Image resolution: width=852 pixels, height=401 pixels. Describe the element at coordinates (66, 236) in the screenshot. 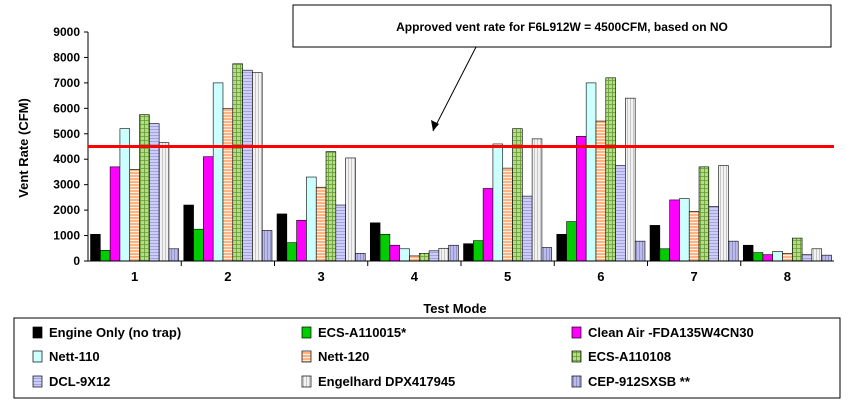

I see `y-tick-label: 1000` at that location.